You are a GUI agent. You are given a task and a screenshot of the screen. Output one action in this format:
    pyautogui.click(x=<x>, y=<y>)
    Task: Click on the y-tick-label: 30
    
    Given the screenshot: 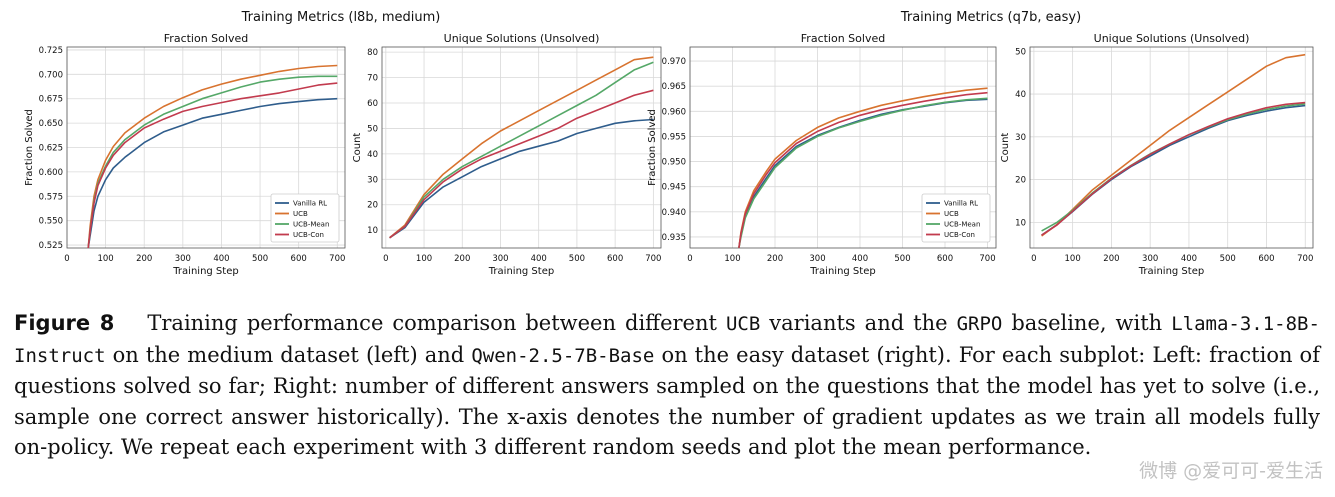 What is the action you would take?
    pyautogui.click(x=1020, y=138)
    